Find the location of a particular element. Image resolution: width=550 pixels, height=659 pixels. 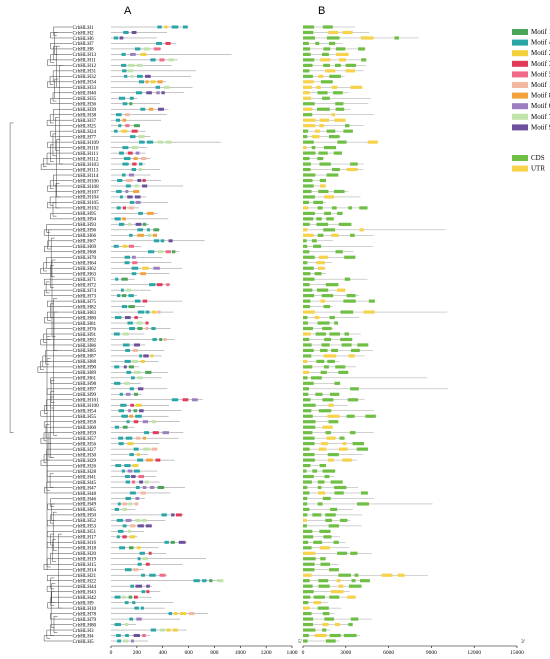

tick-label: 400 is located at coordinates (163, 653).